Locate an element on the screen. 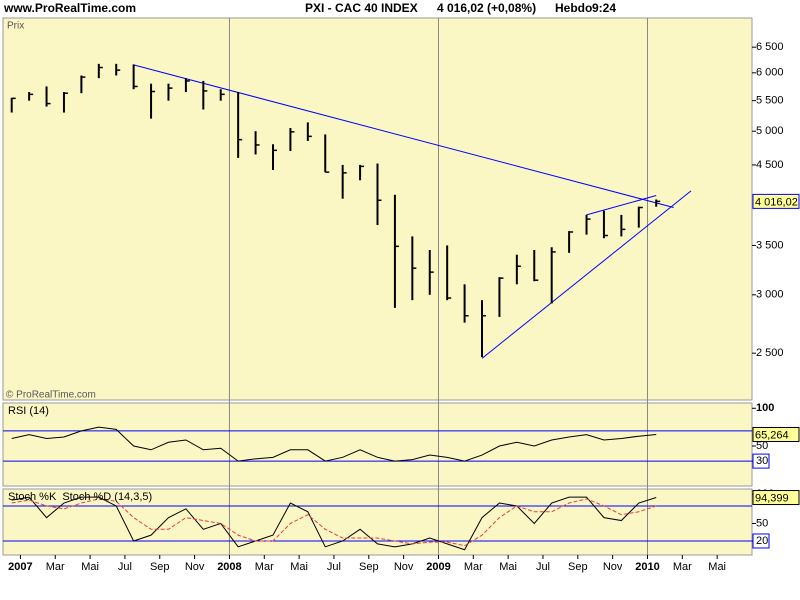 The image size is (800, 600). site: www.ProRealTime.com is located at coordinates (69, 8).